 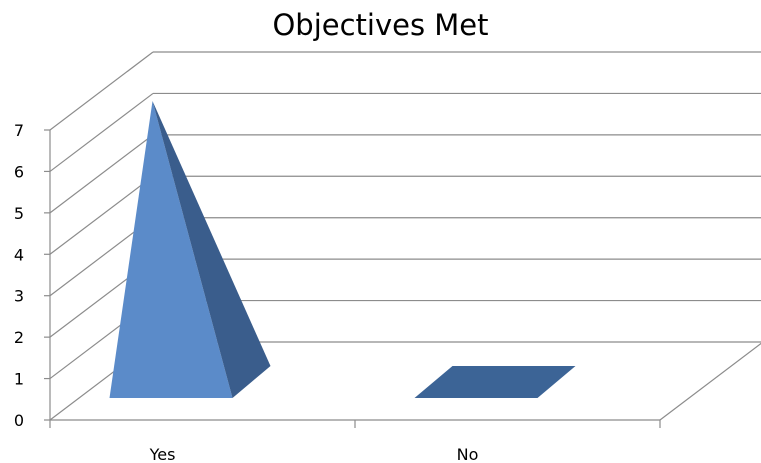 What do you see at coordinates (19, 213) in the screenshot?
I see `y-tick-label: 5` at bounding box center [19, 213].